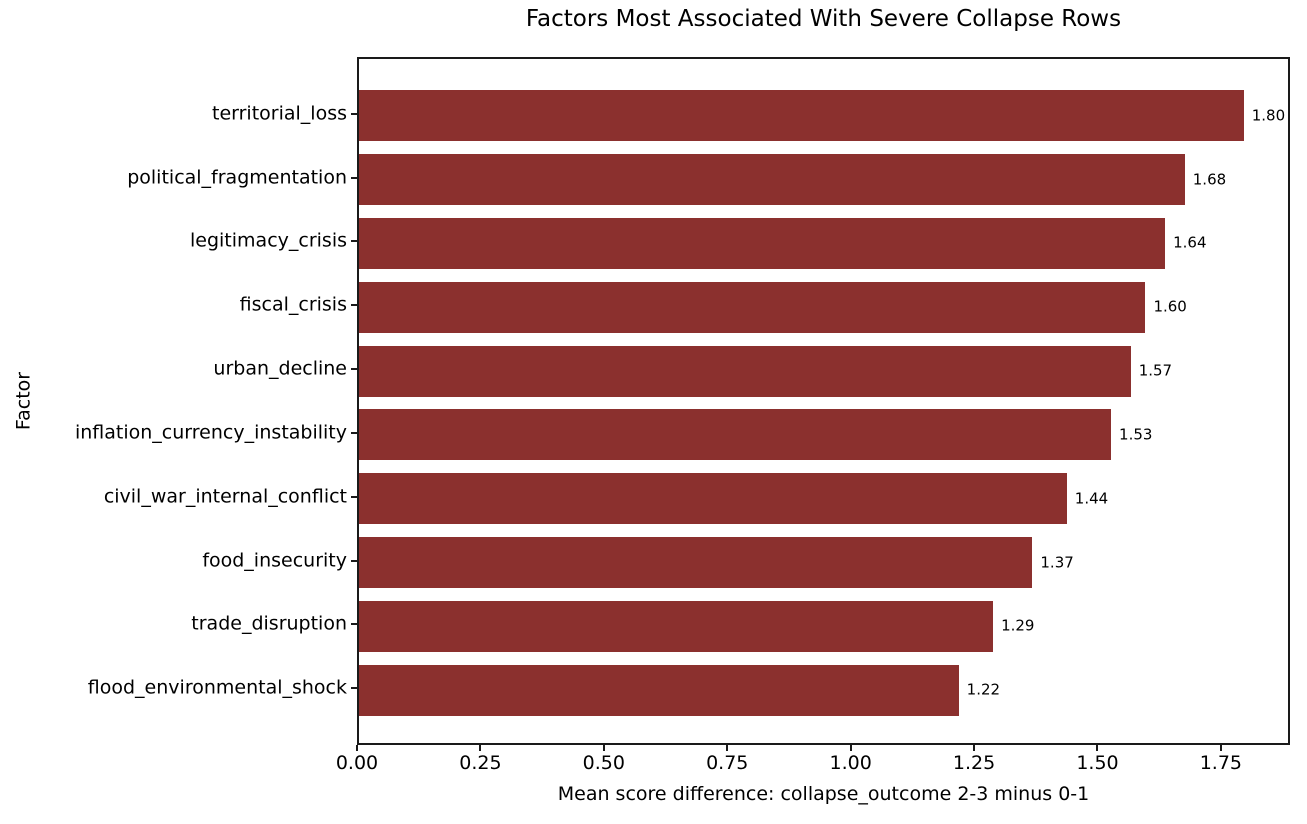  I want to click on bar-territorial_loss, so click(801, 116).